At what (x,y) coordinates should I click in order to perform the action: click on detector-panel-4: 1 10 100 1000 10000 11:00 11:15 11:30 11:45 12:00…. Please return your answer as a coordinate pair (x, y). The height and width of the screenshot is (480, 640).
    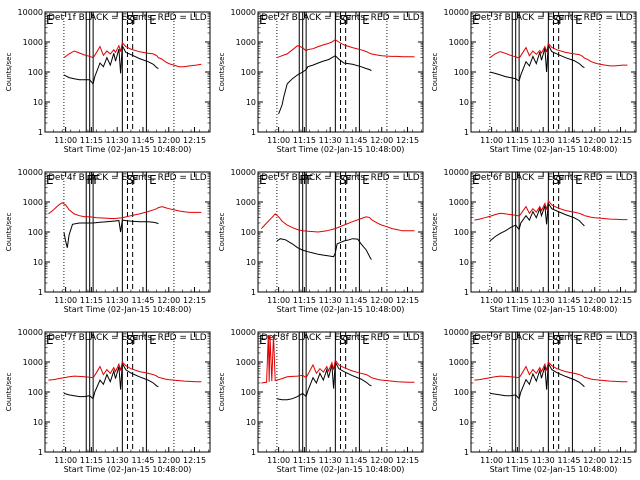
    Looking at the image, I should click on (108, 241).